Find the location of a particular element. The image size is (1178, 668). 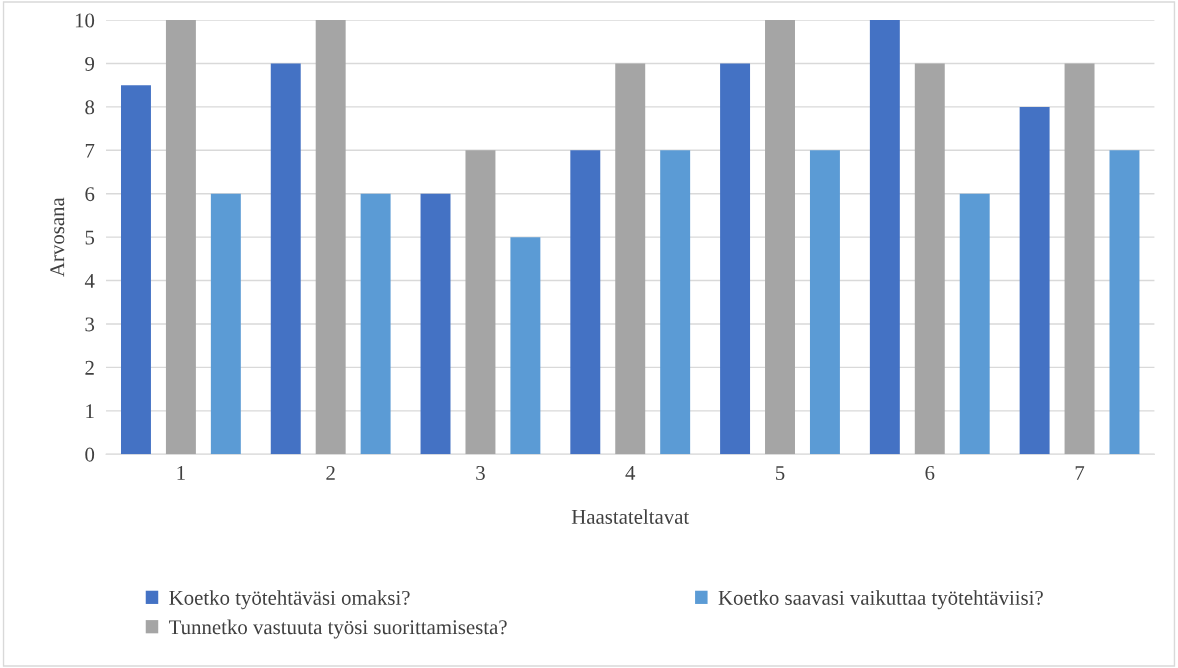

y-tick-label: 2 is located at coordinates (89, 367).